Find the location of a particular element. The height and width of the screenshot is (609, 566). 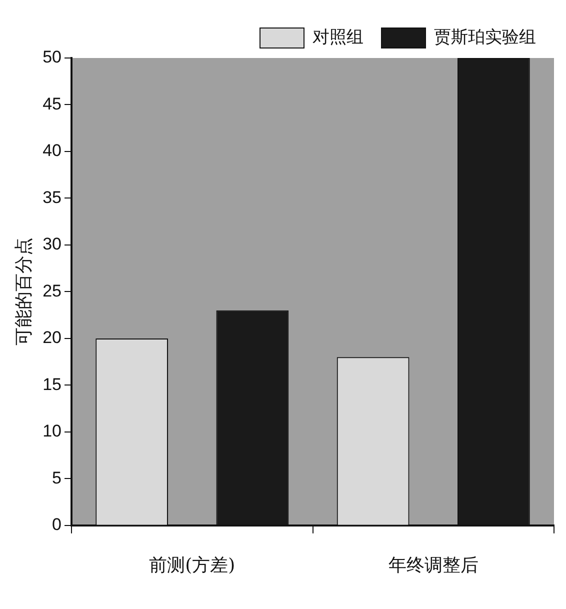

x-tick-label: 年终调整后 is located at coordinates (433, 565).